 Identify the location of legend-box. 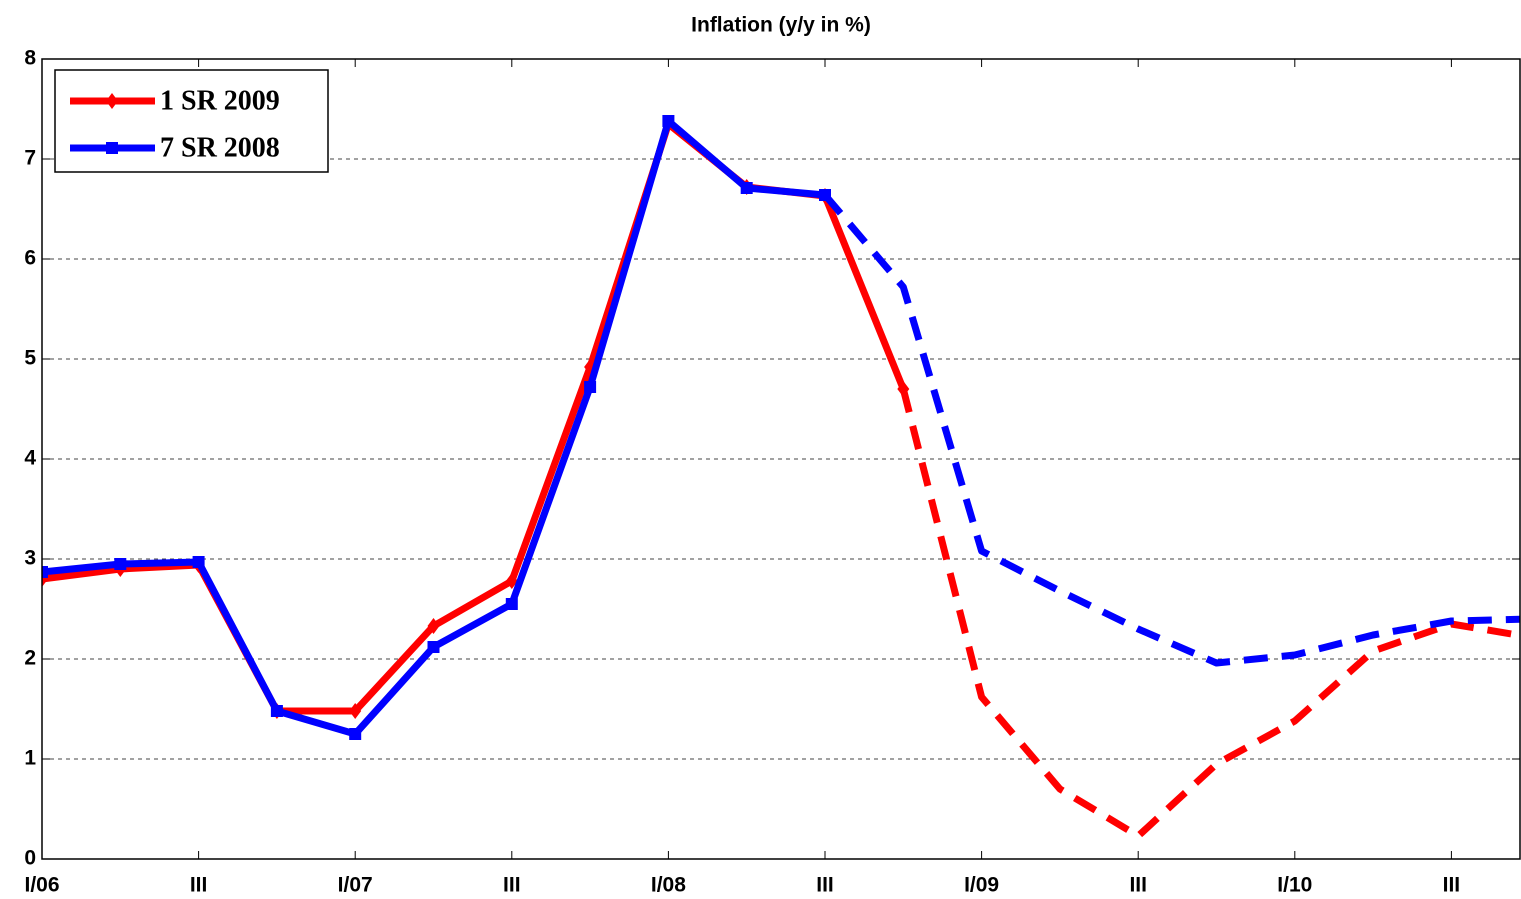
(191, 121).